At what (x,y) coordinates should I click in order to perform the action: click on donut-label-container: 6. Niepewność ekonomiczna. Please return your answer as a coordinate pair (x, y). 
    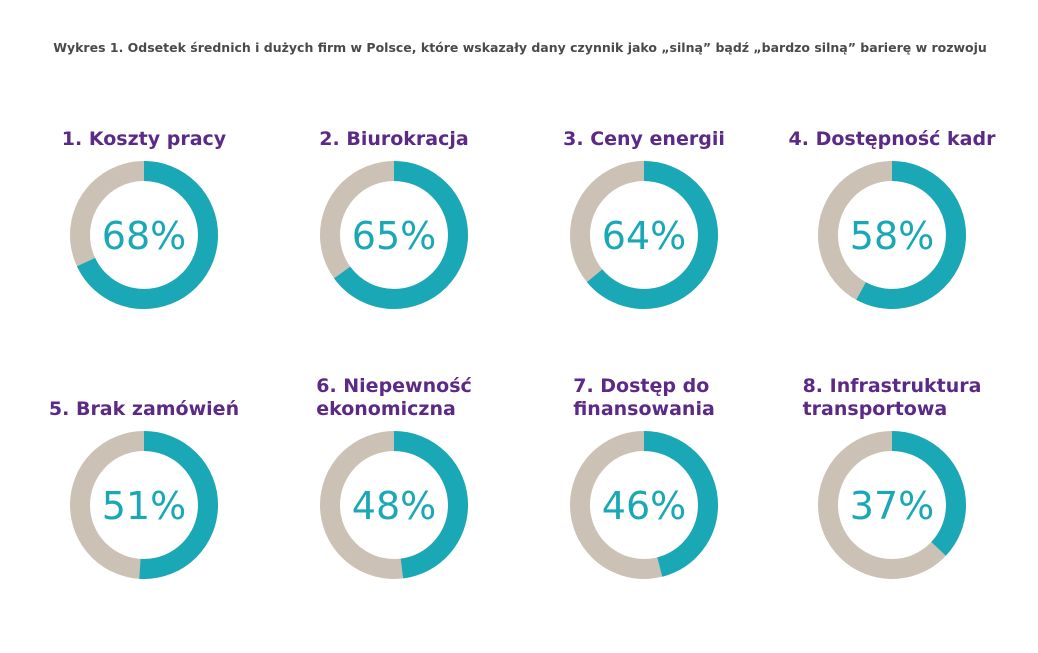
    Looking at the image, I should click on (394, 392).